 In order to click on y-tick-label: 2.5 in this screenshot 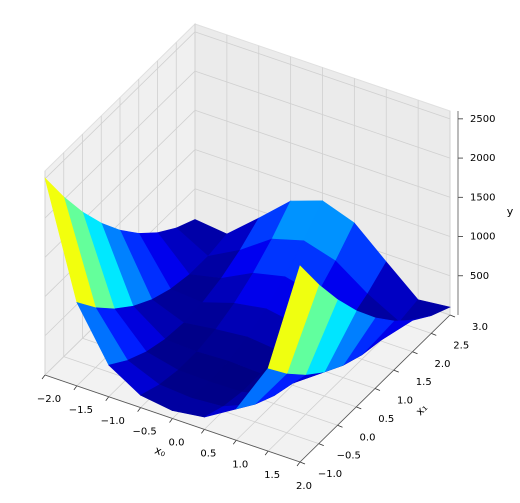, I will do `click(461, 345)`.